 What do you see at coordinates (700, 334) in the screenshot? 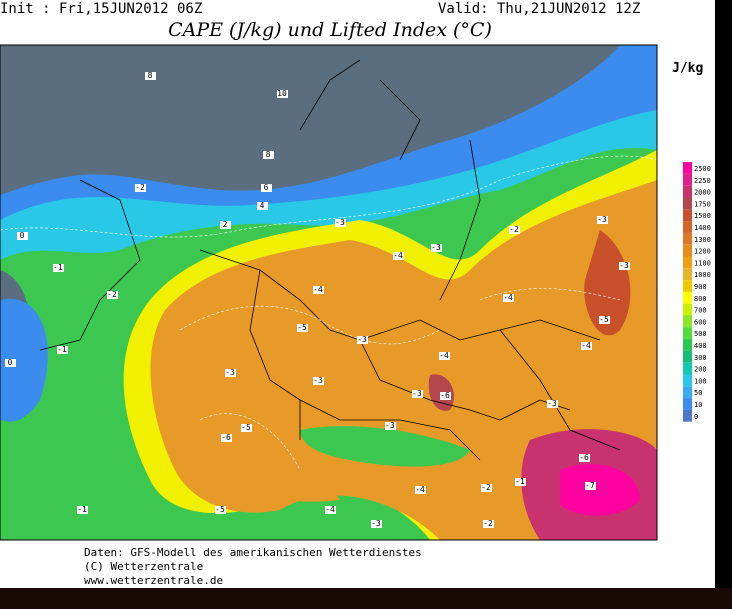
I see `colorbar-label: 500` at bounding box center [700, 334].